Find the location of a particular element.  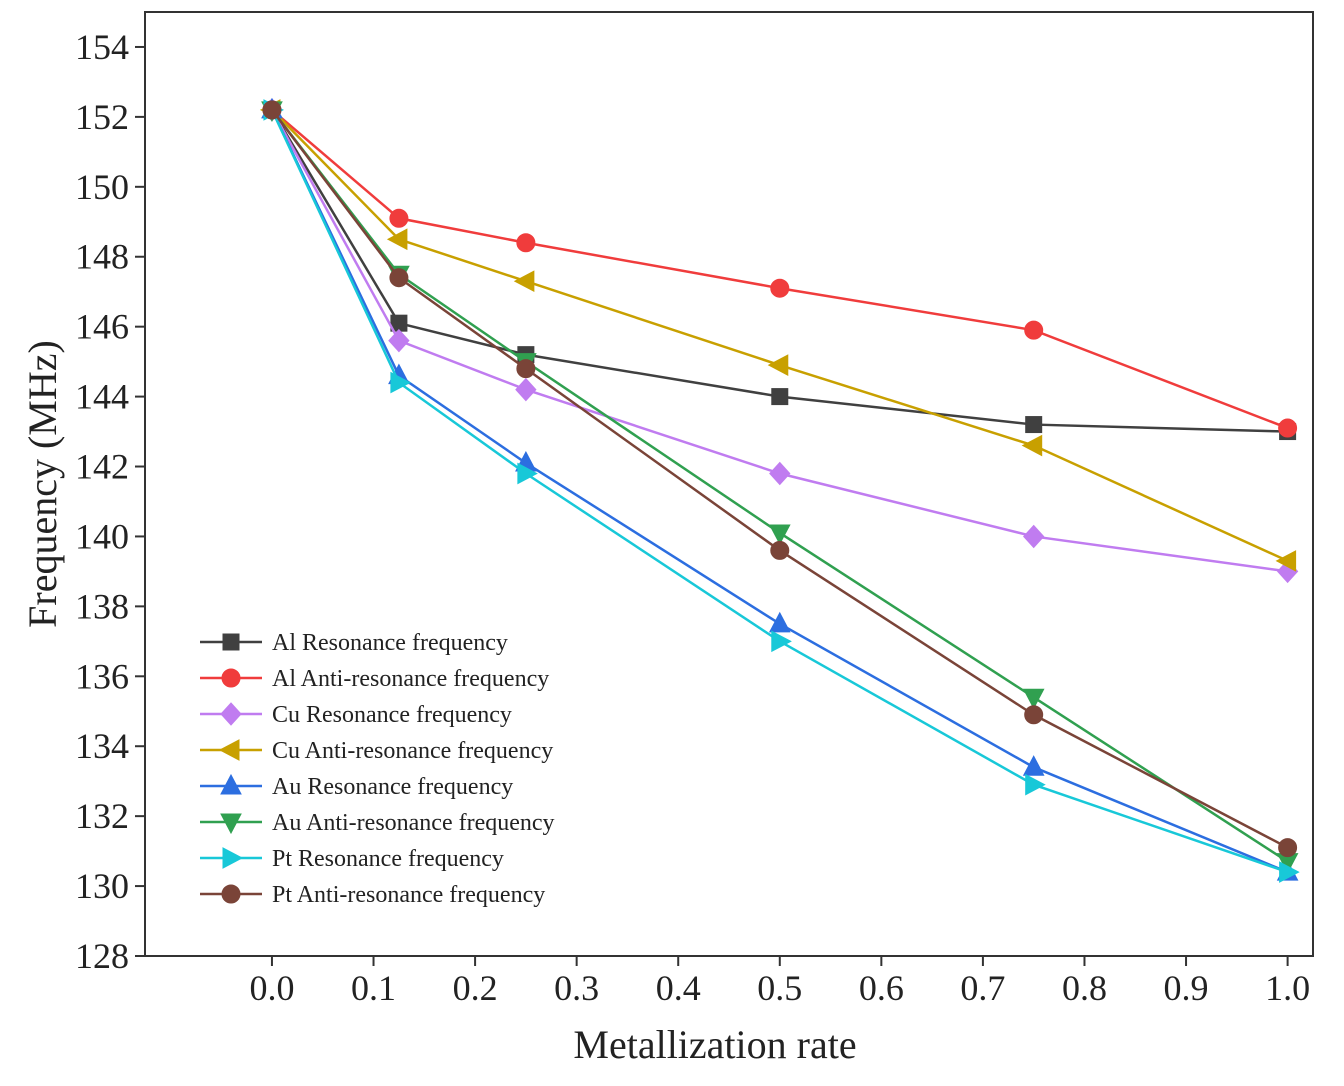

y-tick-label: 148 is located at coordinates (102, 257).